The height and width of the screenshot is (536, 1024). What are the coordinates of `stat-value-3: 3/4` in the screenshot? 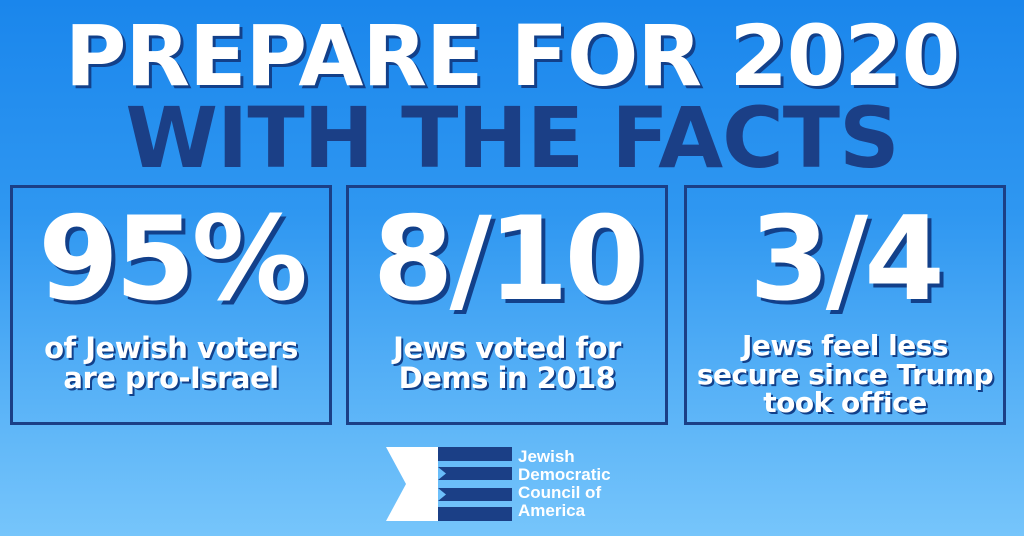 It's located at (847, 259).